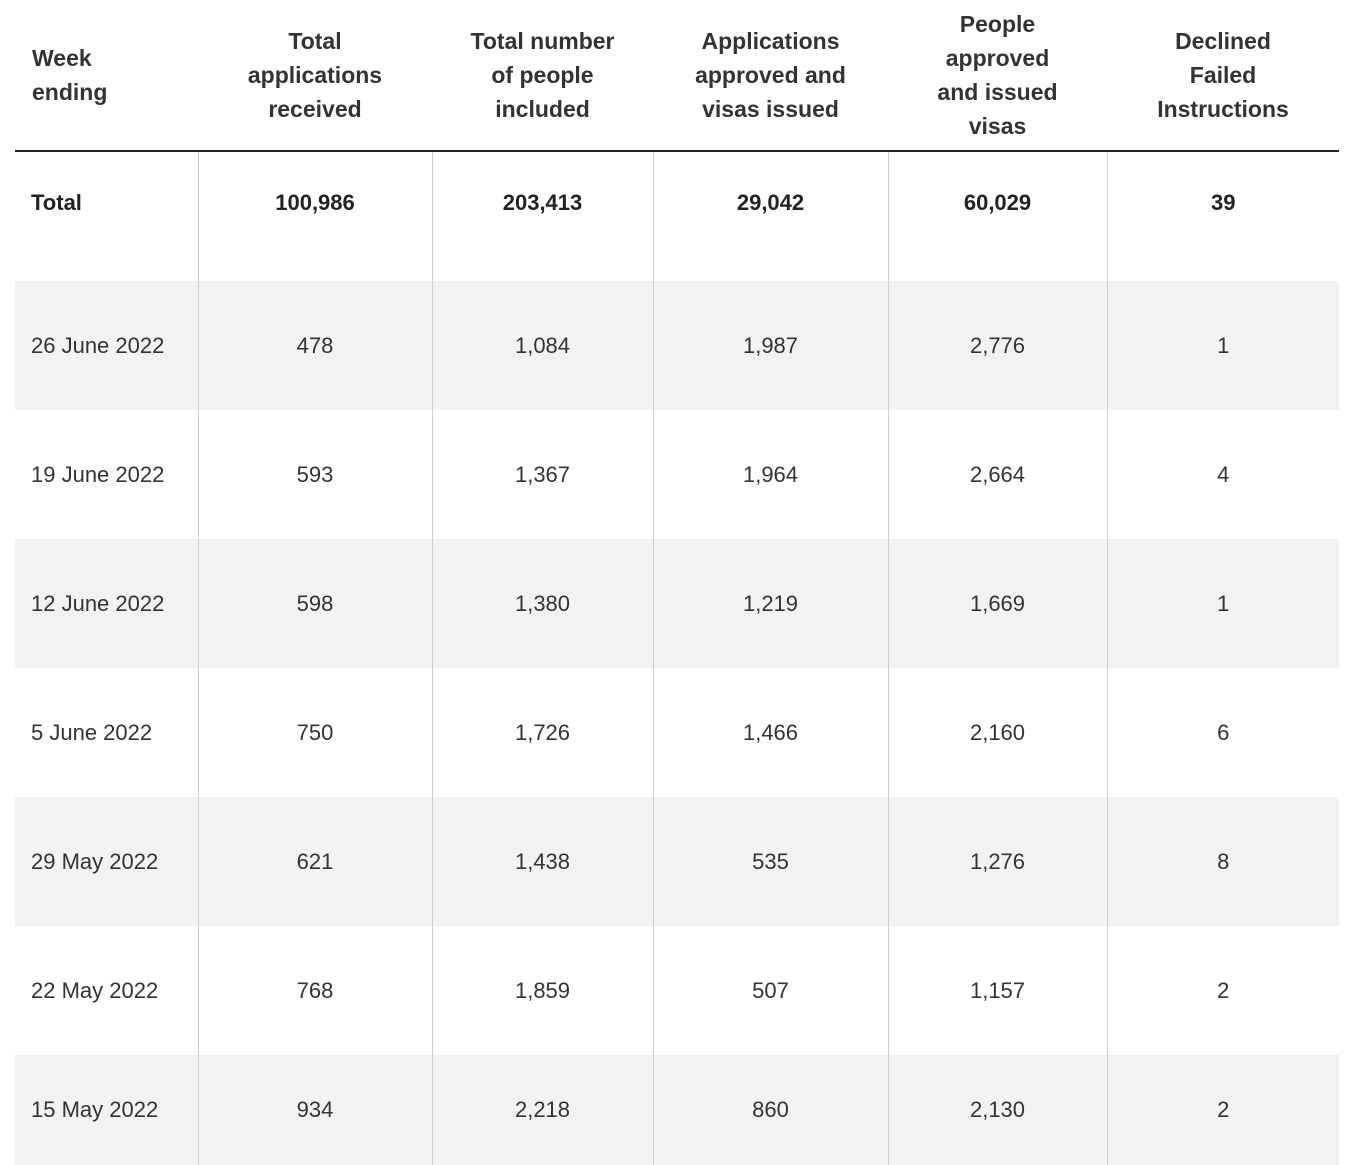 The height and width of the screenshot is (1165, 1356). What do you see at coordinates (770, 76) in the screenshot?
I see `header-applications-approved: Applications approved and visas issued` at bounding box center [770, 76].